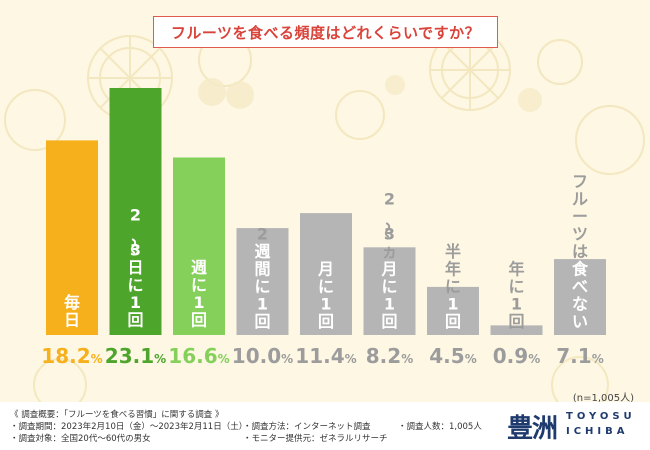 Image resolution: width=650 pixels, height=450 pixels. I want to click on value-label-8: 0.9%, so click(516, 356).